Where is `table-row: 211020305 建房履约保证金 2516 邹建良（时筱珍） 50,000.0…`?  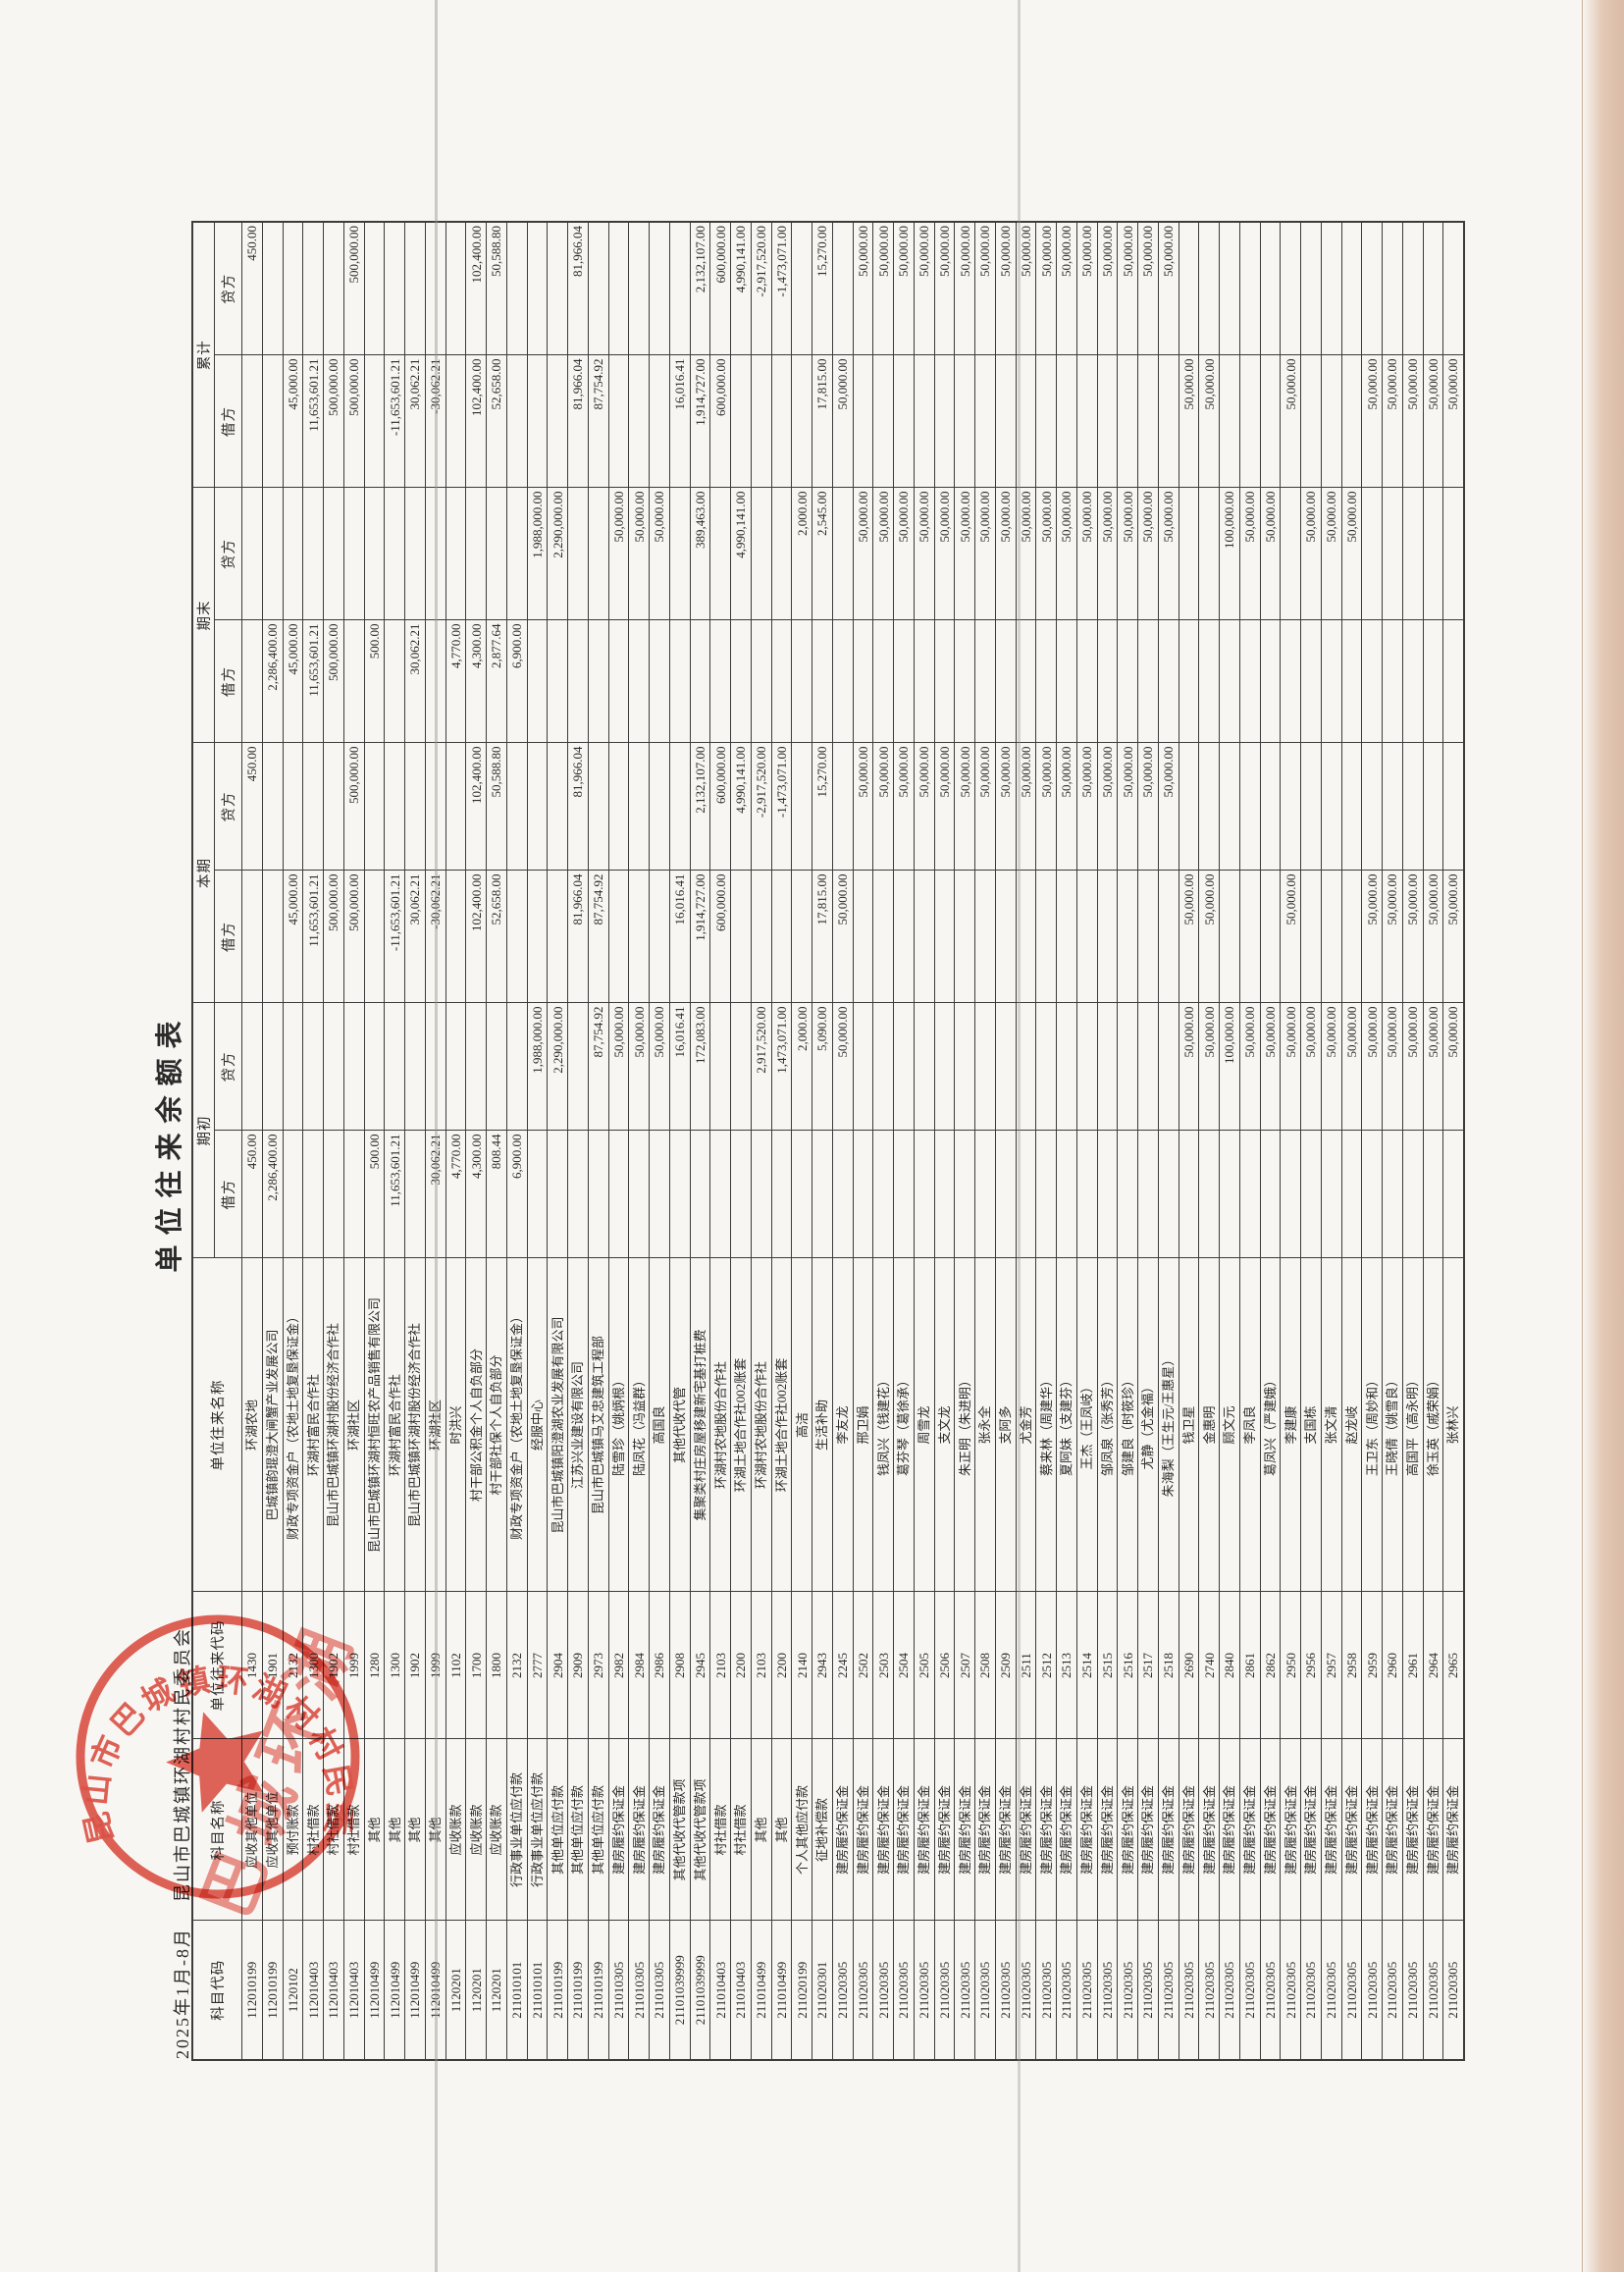 table-row: 211020305 建房履约保证金 2516 邹建良（时筱珍） 50,000.0… is located at coordinates (1127, 1141).